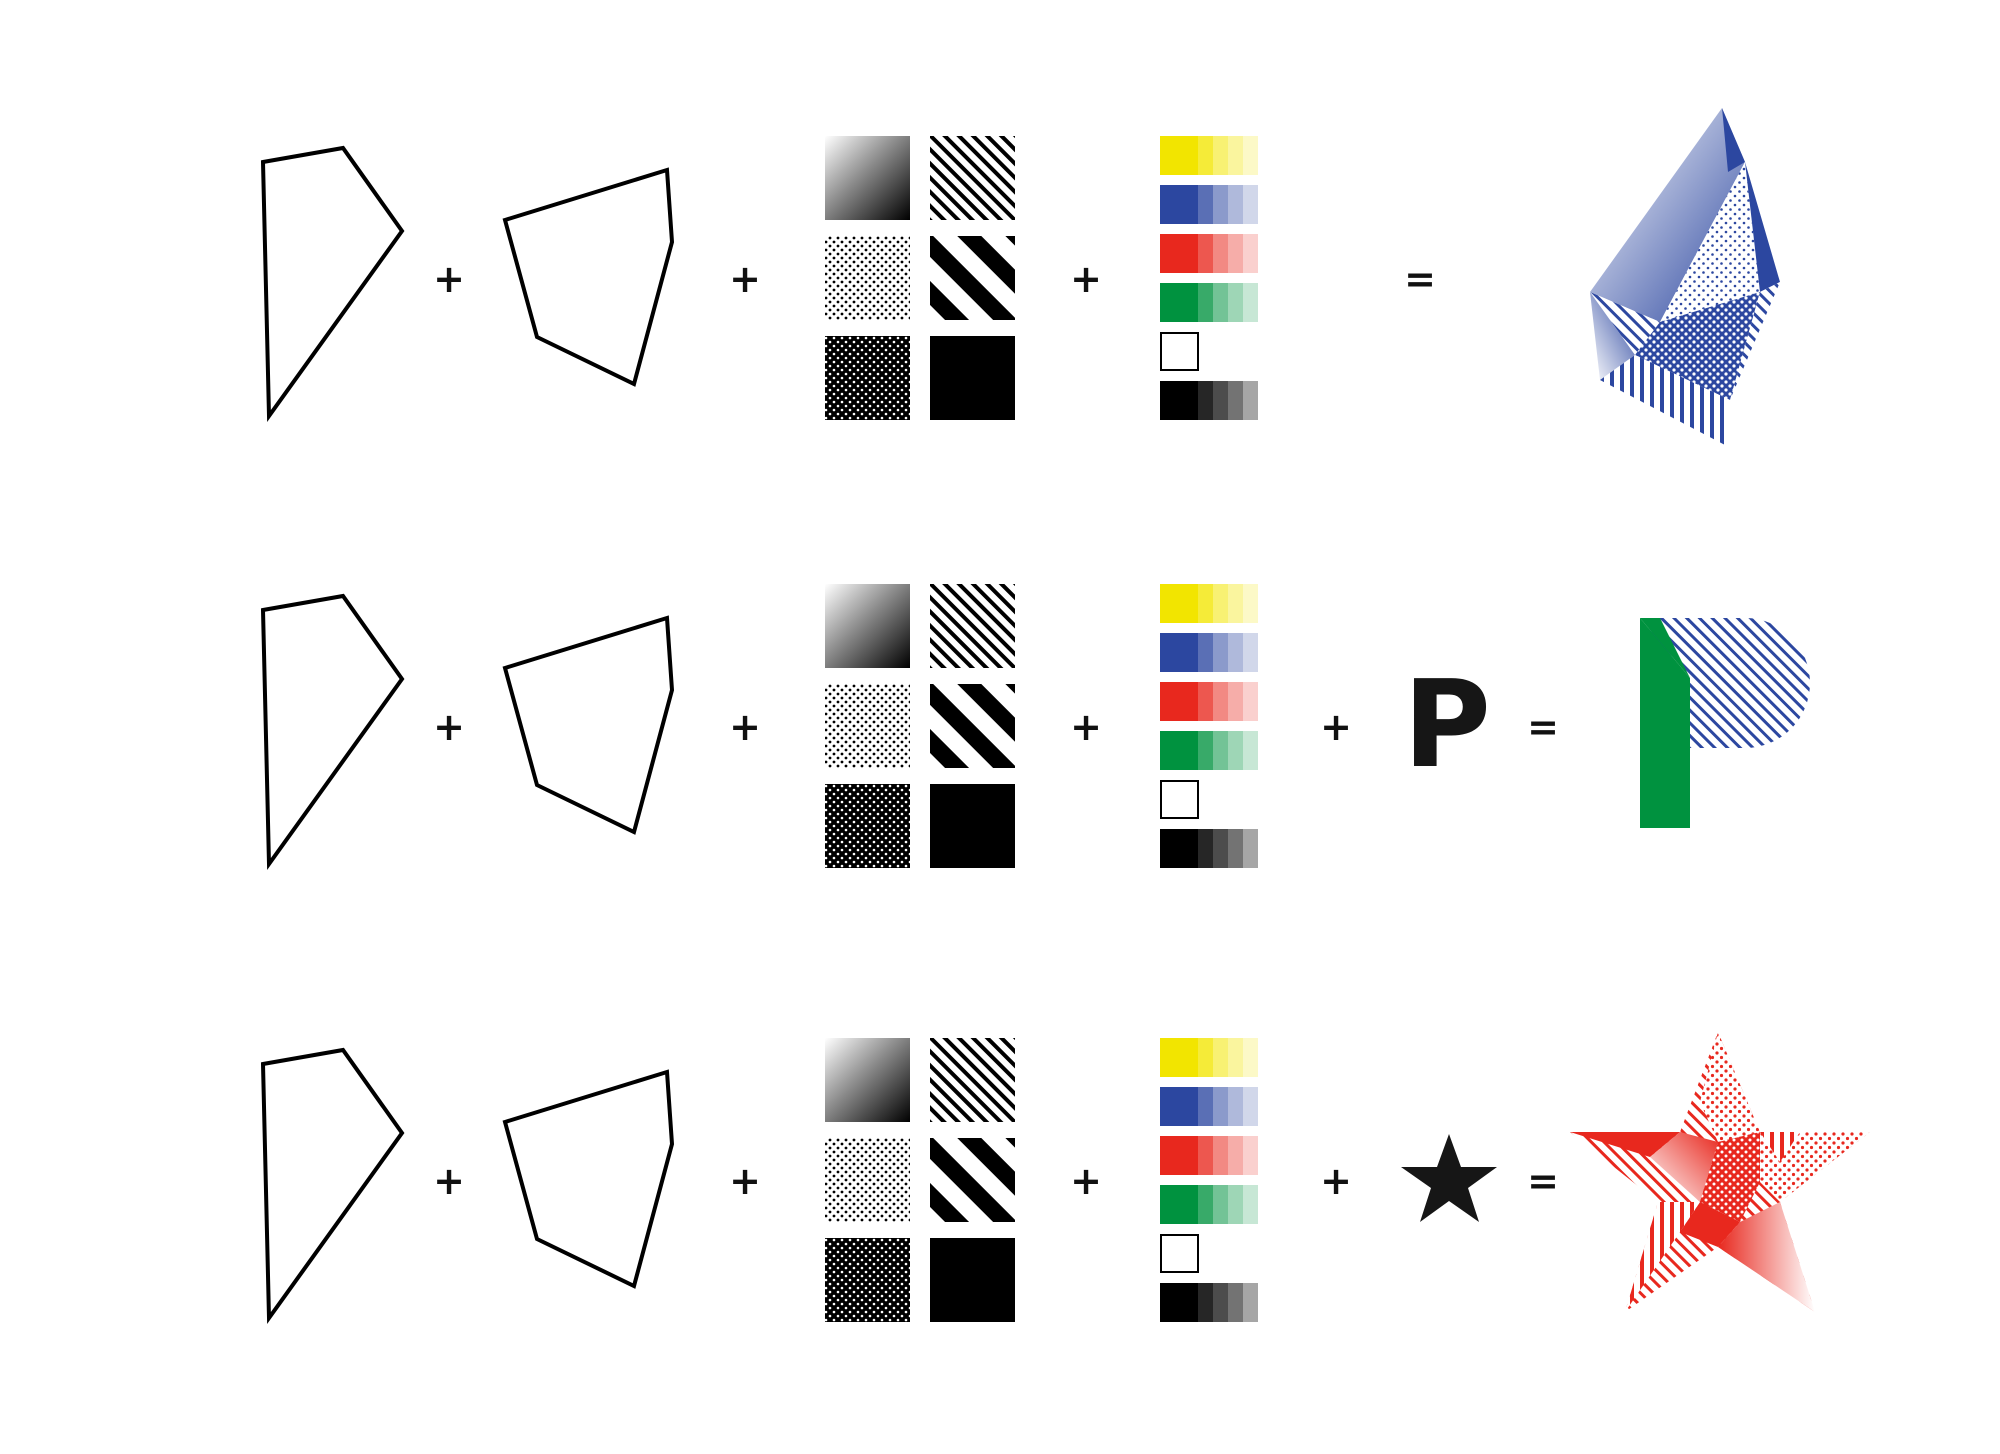 Image resolution: width=2000 pixels, height=1454 pixels. What do you see at coordinates (1447, 725) in the screenshot?
I see `letter-p-glyph: P` at bounding box center [1447, 725].